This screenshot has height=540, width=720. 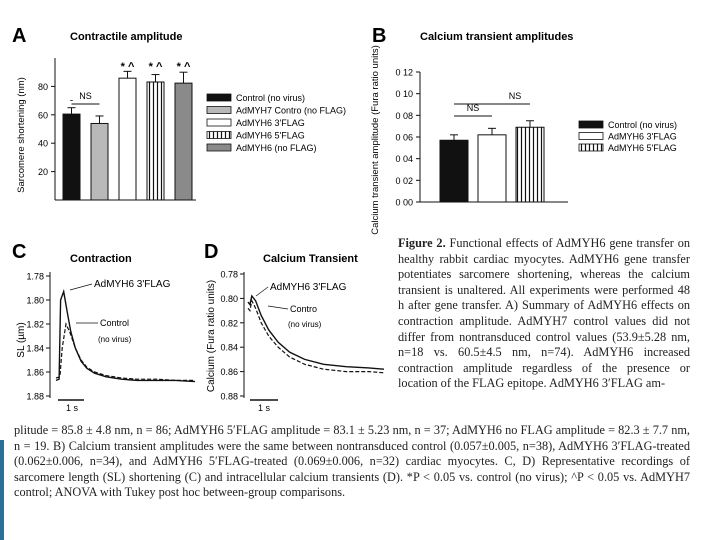 I want to click on panel-a-dash-marker: -, so click(x=71, y=101).